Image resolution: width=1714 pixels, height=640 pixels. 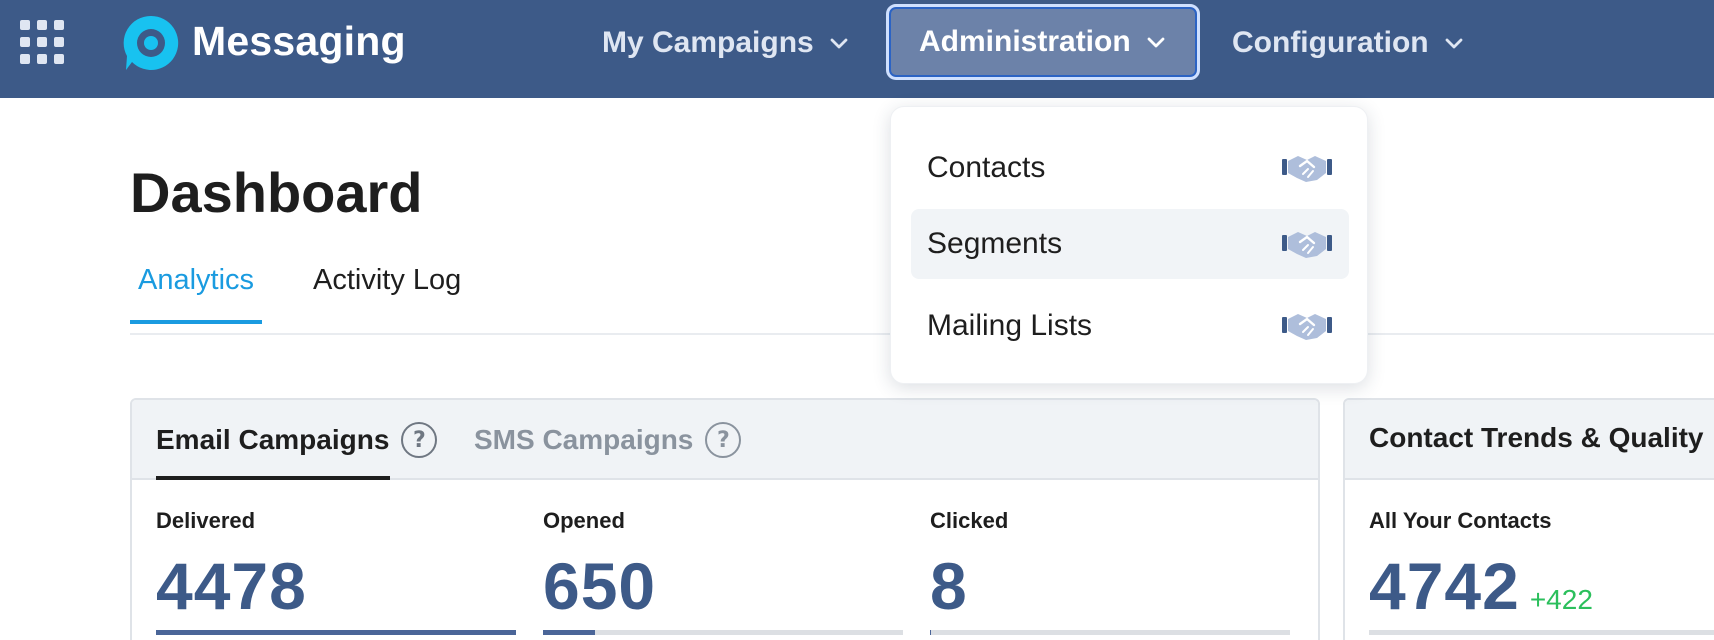 What do you see at coordinates (231, 586) in the screenshot?
I see `metric-value: 4478` at bounding box center [231, 586].